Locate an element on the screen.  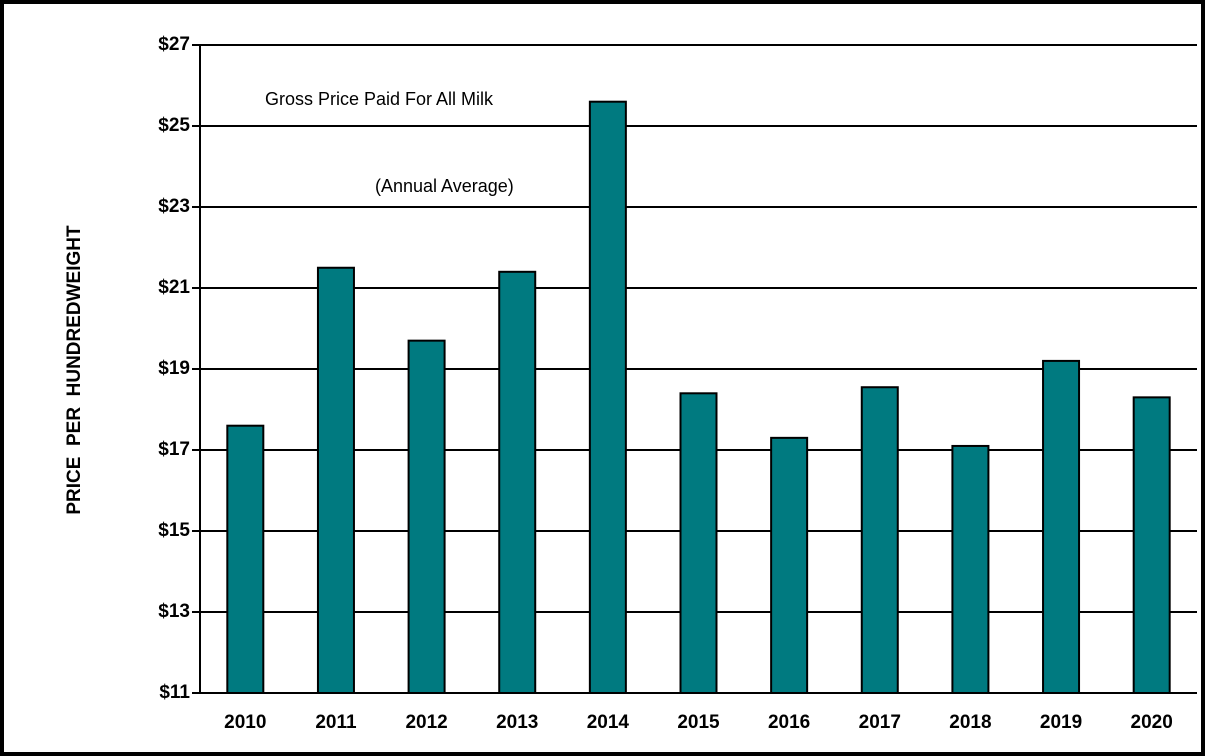
x-tick-label: 2019 is located at coordinates (1061, 722).